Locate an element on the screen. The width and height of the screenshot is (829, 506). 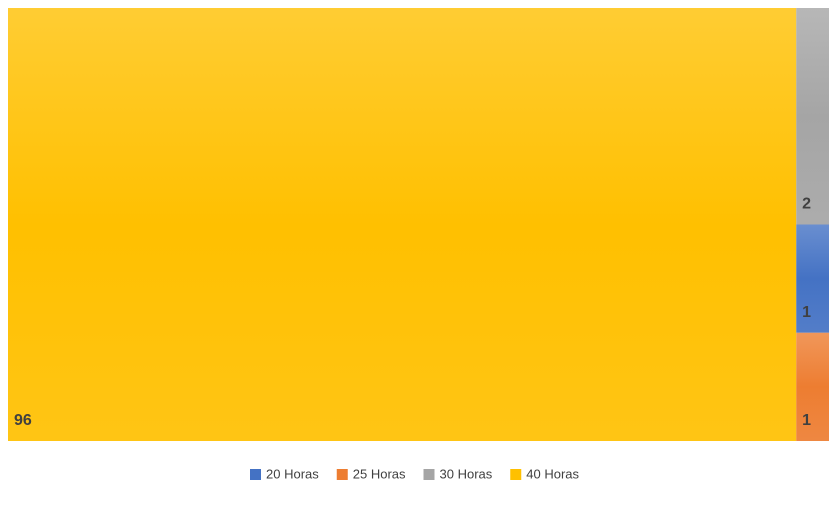
legend-label: 40 Horas is located at coordinates (552, 473).